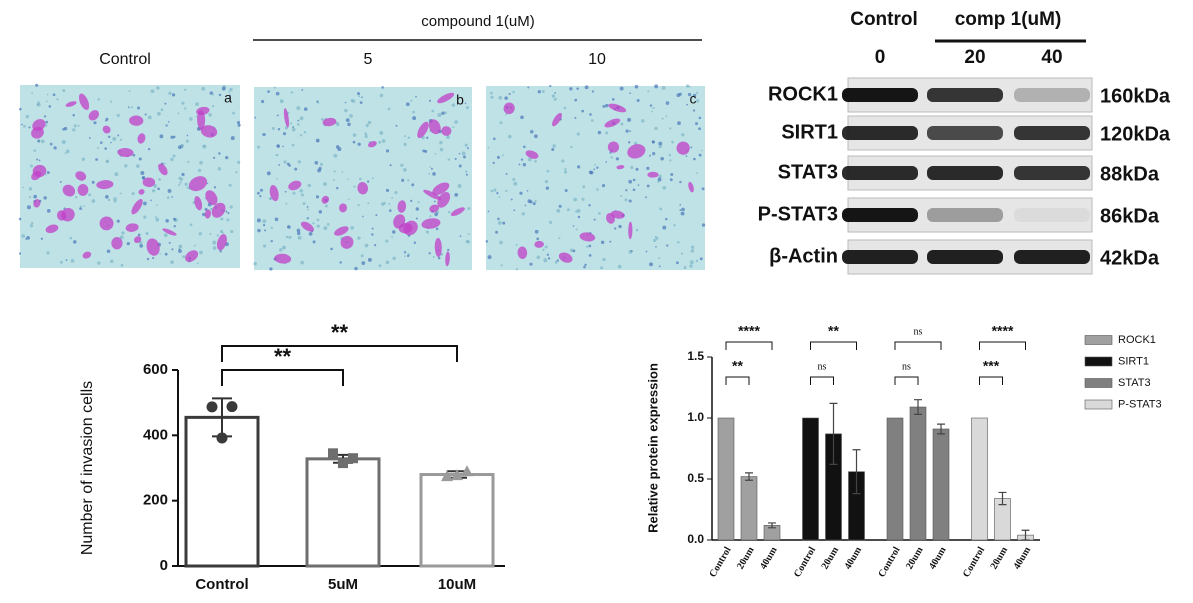  I want to click on lane-label: 40, so click(1051, 57).